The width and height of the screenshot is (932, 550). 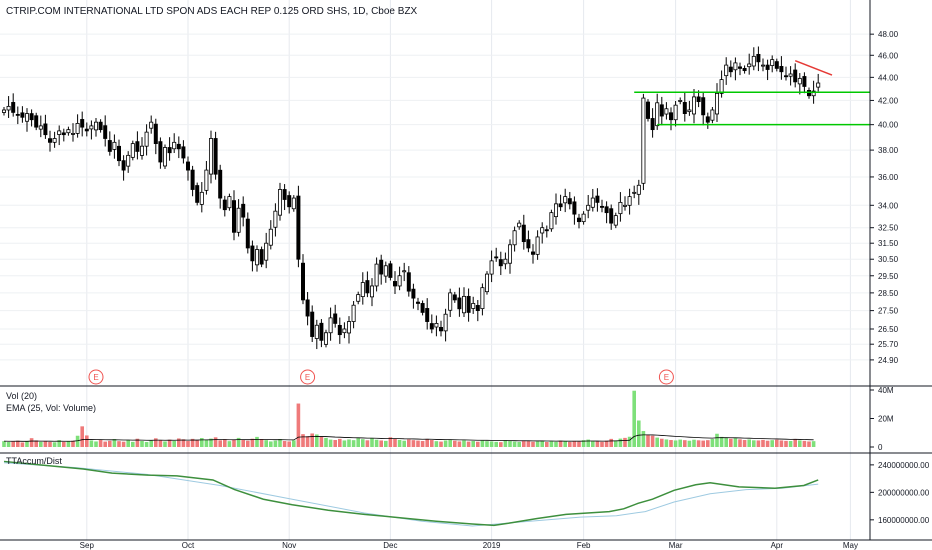 What do you see at coordinates (409, 418) in the screenshot?
I see `volume-pane` at bounding box center [409, 418].